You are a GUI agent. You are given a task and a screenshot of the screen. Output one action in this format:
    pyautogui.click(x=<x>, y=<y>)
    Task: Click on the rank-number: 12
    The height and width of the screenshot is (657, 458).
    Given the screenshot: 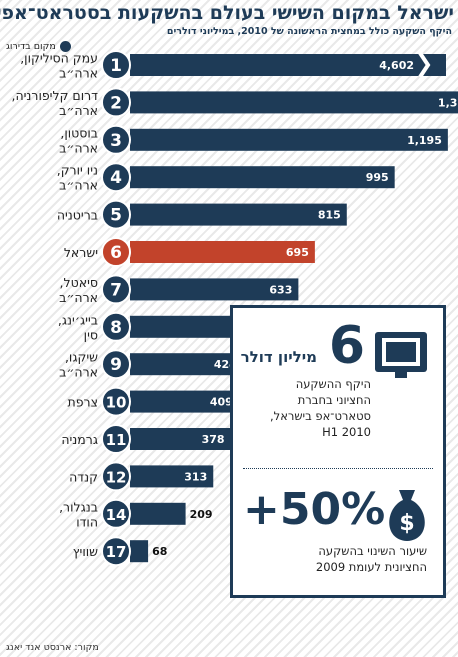 What is the action you would take?
    pyautogui.click(x=116, y=477)
    